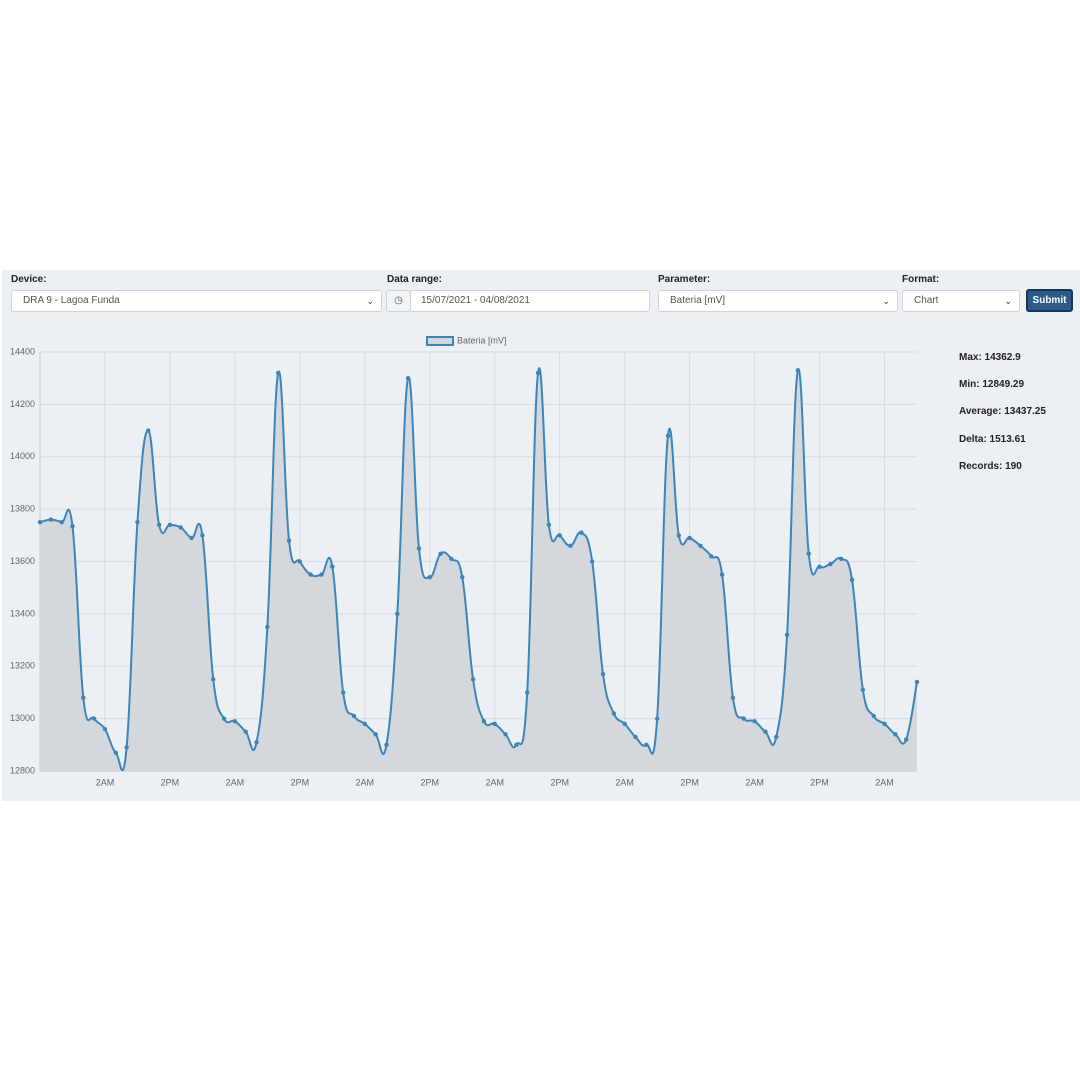  Describe the element at coordinates (530, 301) in the screenshot. I see `range-input: 15/07/2021 - 04/08/2021` at that location.